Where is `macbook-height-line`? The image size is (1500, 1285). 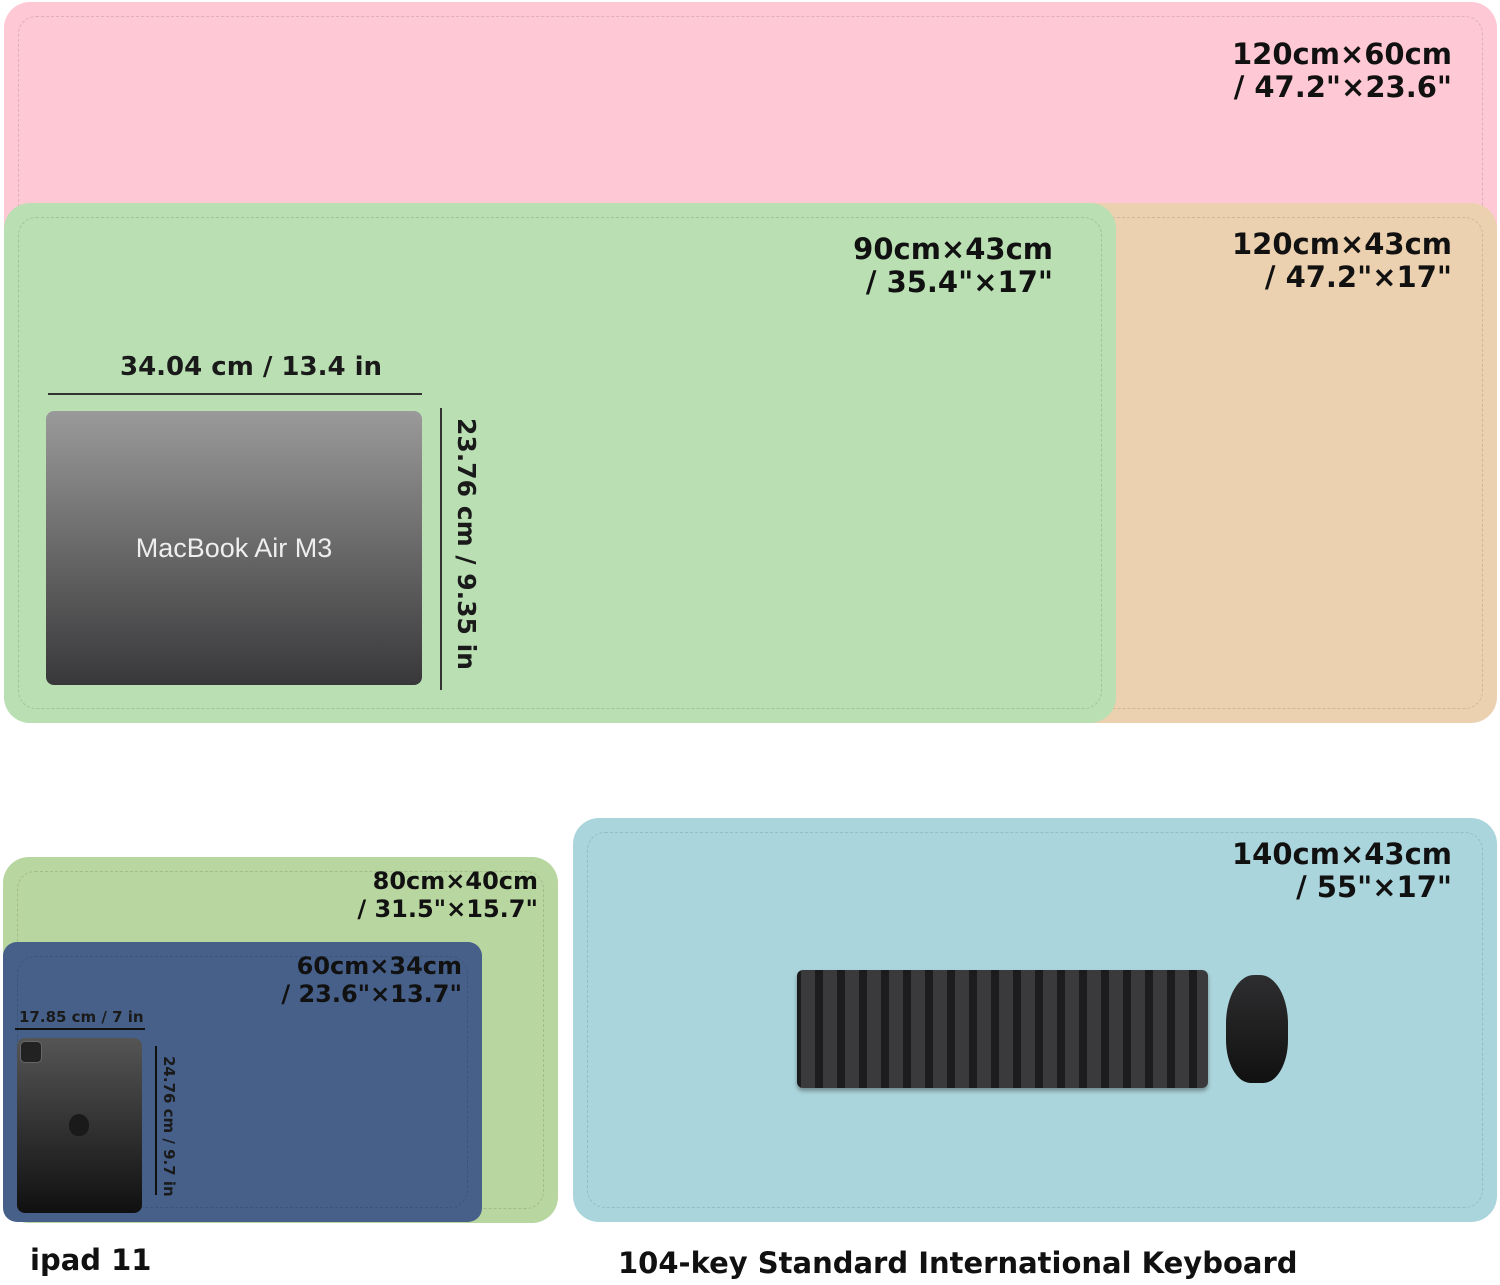 macbook-height-line is located at coordinates (441, 549).